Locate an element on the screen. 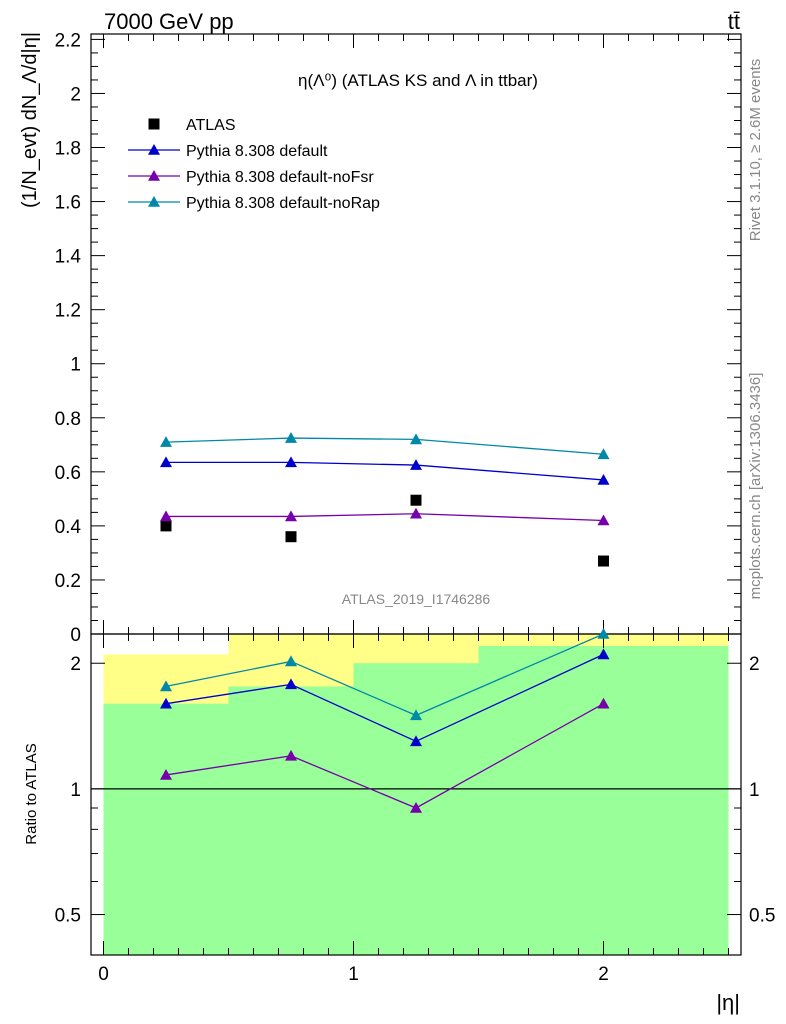 The height and width of the screenshot is (1024, 786). header-right-label: tt̄ is located at coordinates (734, 21).